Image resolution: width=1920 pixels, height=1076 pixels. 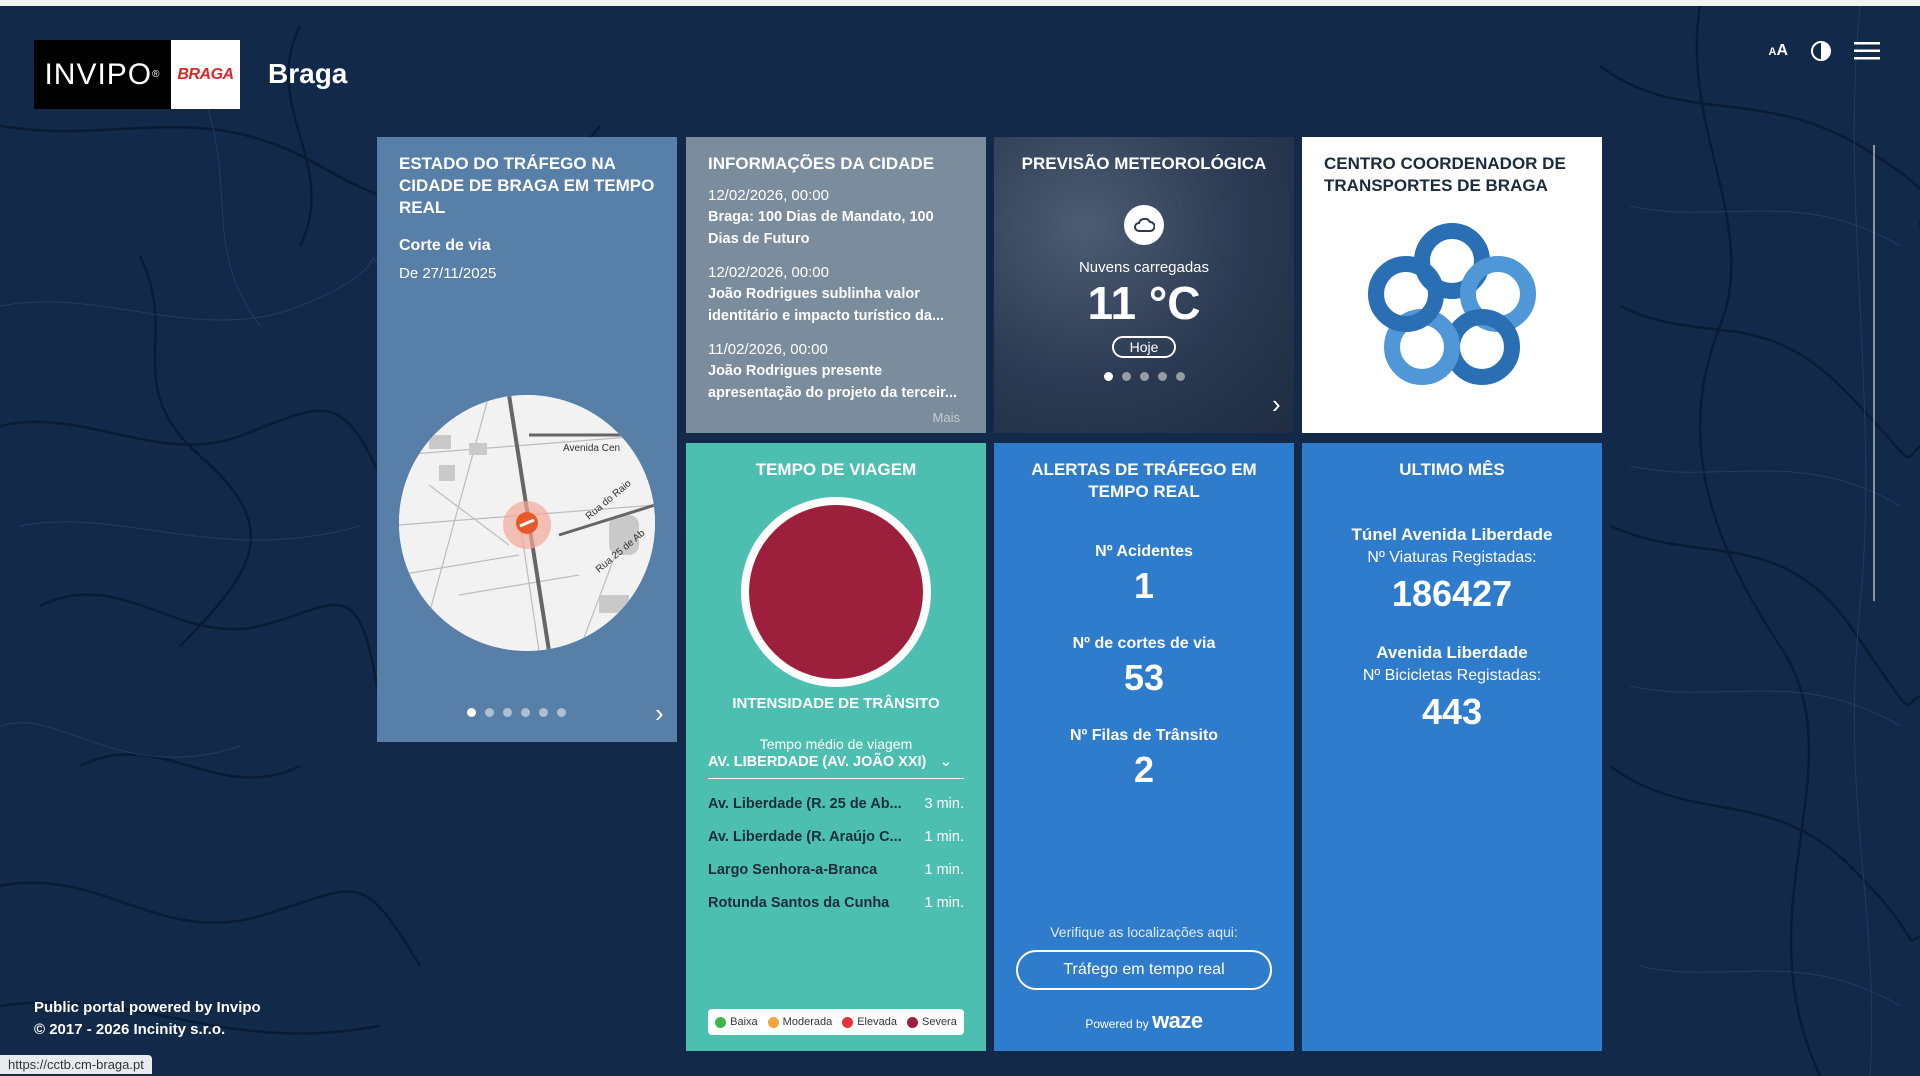 I want to click on invipo-logo: INVIPO ®, so click(x=102, y=74).